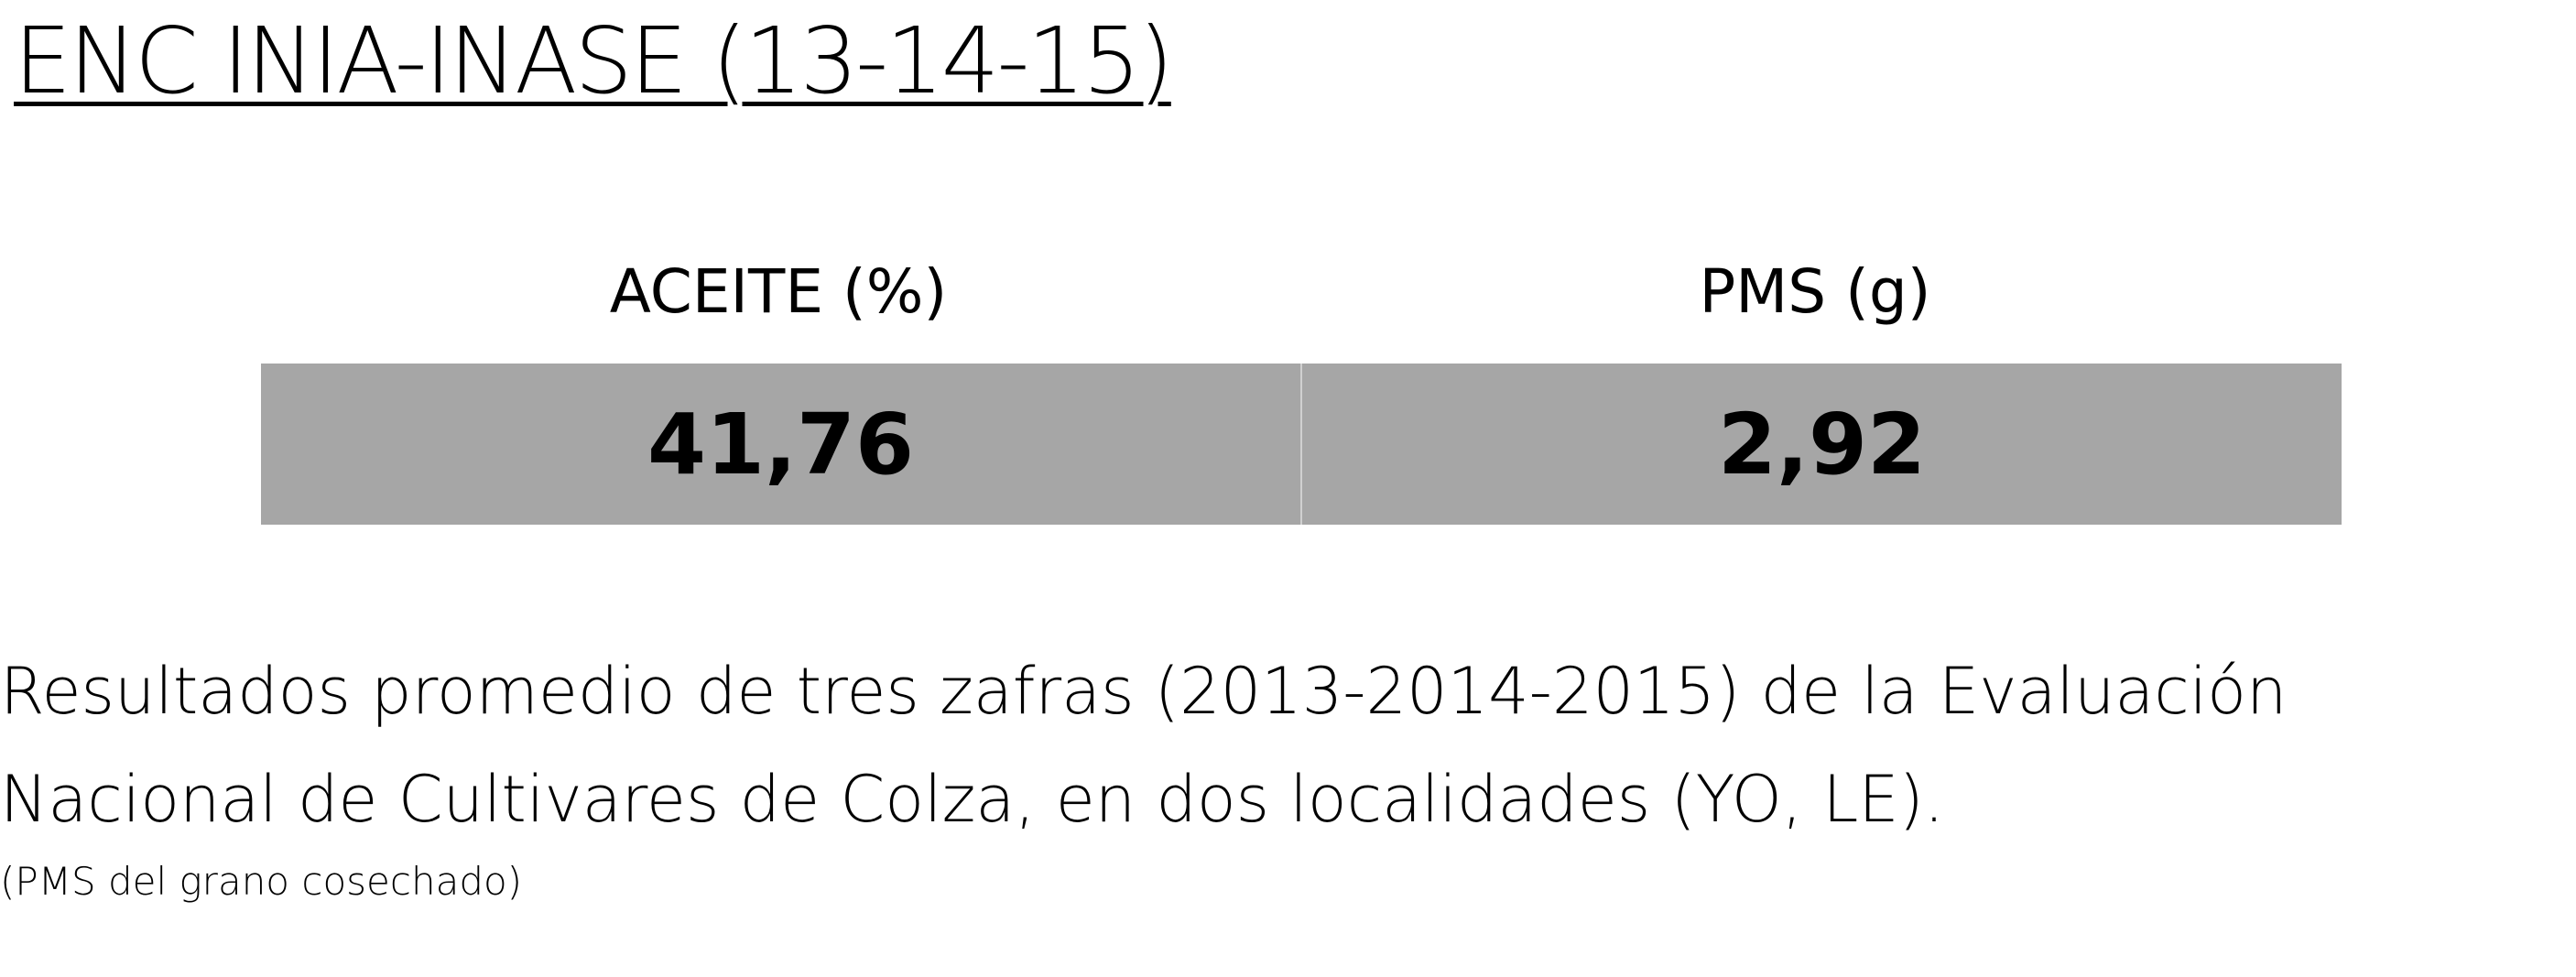 This screenshot has height=977, width=2576. Describe the element at coordinates (780, 444) in the screenshot. I see `value-cell: 41,76` at that location.